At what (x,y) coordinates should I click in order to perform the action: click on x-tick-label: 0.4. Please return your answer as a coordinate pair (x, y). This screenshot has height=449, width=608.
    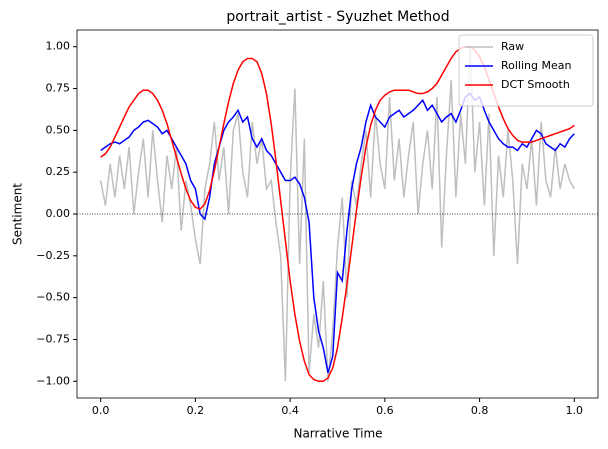
    Looking at the image, I should click on (290, 410).